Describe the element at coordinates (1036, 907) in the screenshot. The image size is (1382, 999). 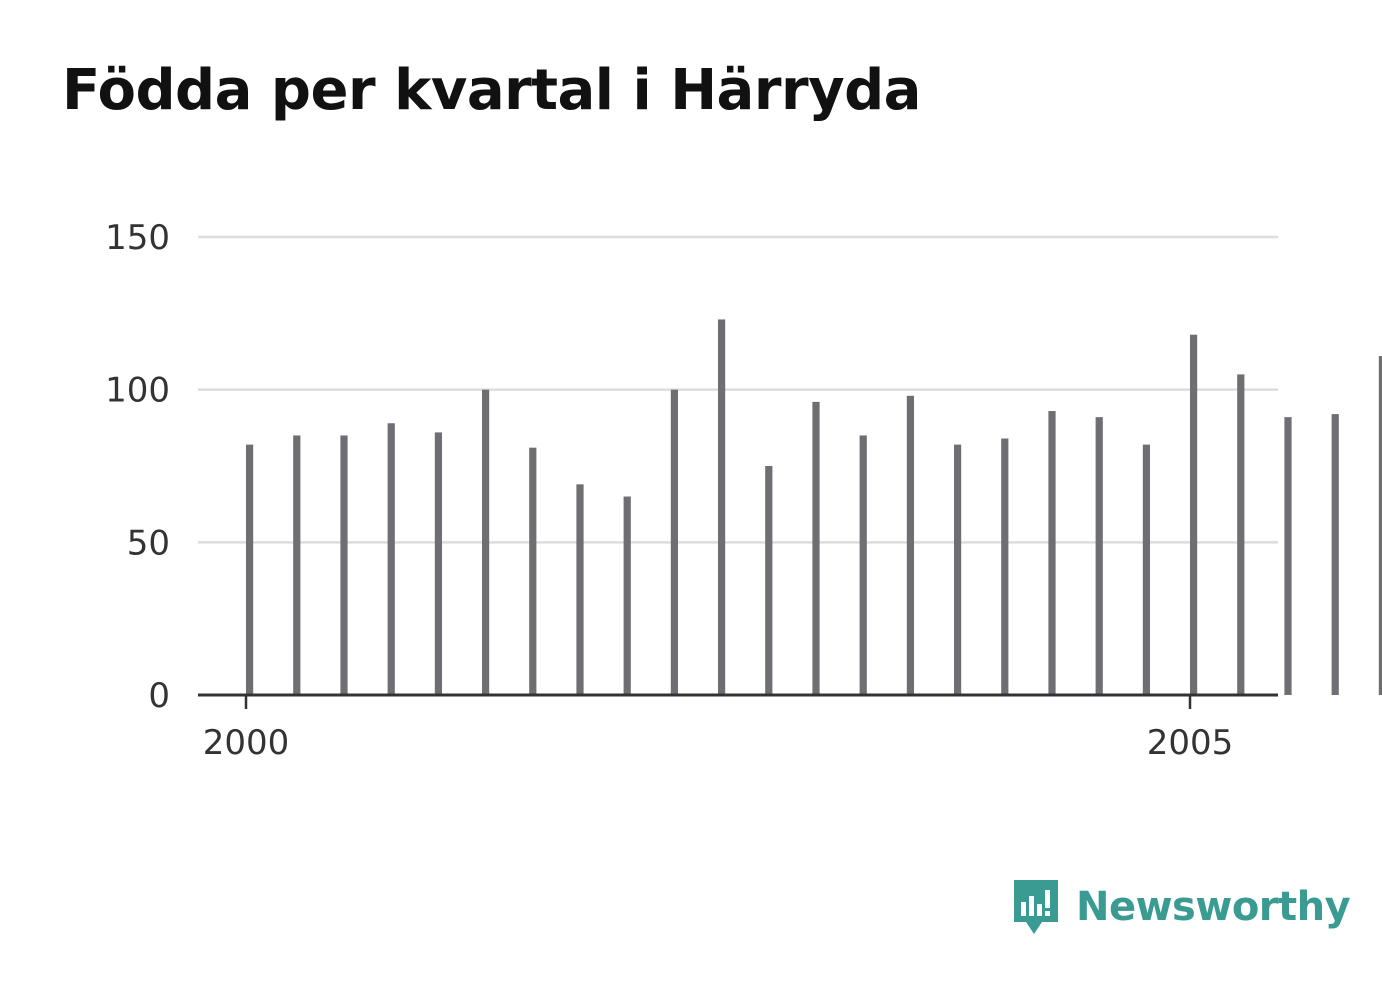
I see `newsworthy-logo-icon` at that location.